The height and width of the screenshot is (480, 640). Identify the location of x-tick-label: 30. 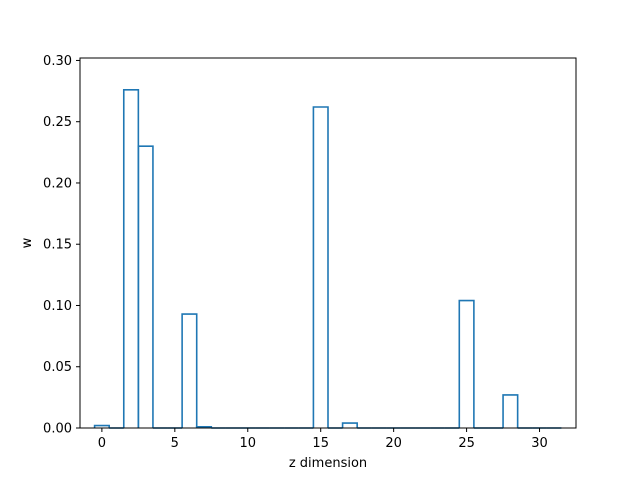
(539, 443).